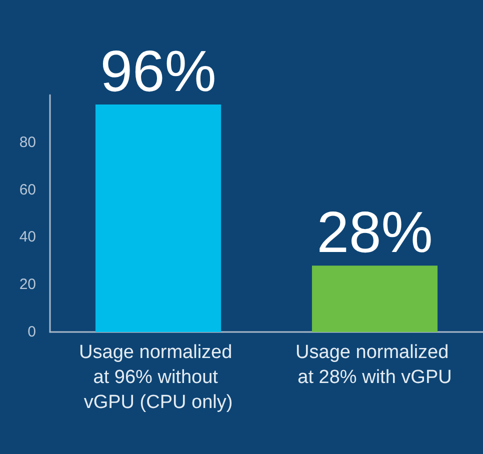 This screenshot has height=454, width=483. Describe the element at coordinates (375, 365) in the screenshot. I see `x-tick-label: Usage normalized at 28% with vGPU` at that location.